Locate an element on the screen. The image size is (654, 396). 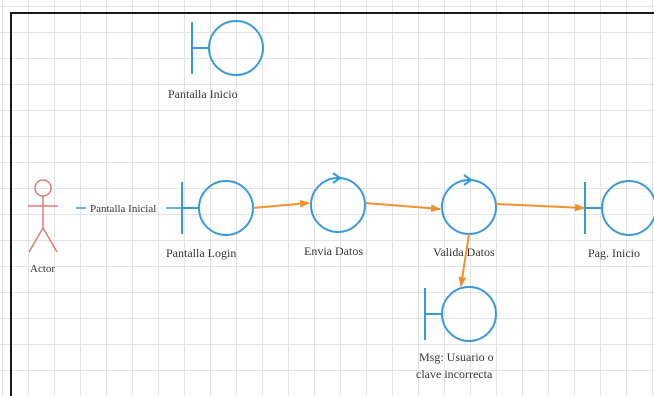
control-envia-datos is located at coordinates (338, 202).